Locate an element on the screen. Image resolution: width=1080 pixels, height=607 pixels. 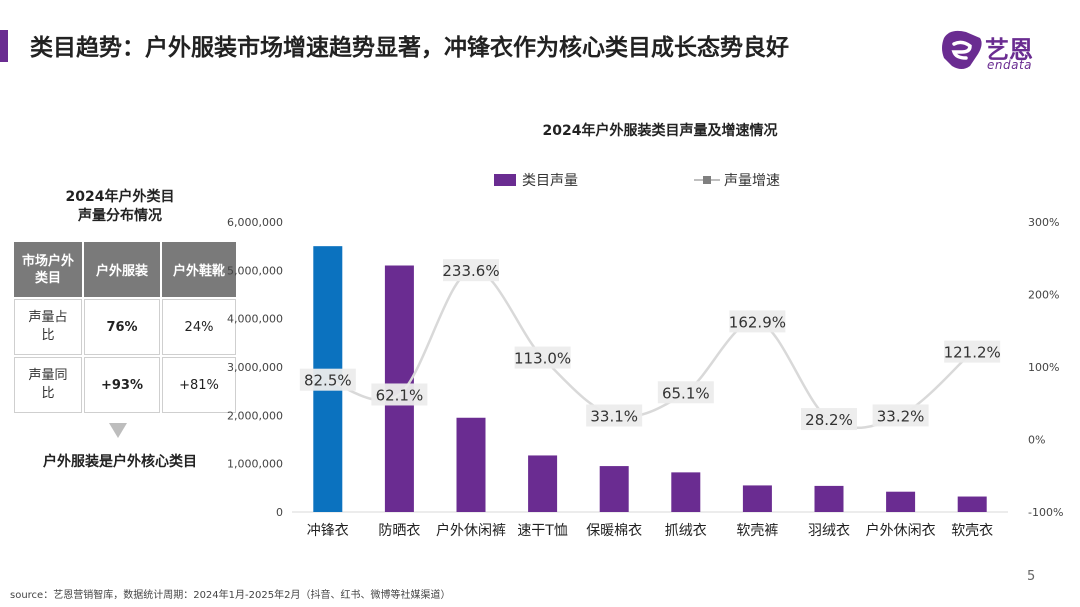
y-tick-label-left: 5,000,000 is located at coordinates (255, 270).